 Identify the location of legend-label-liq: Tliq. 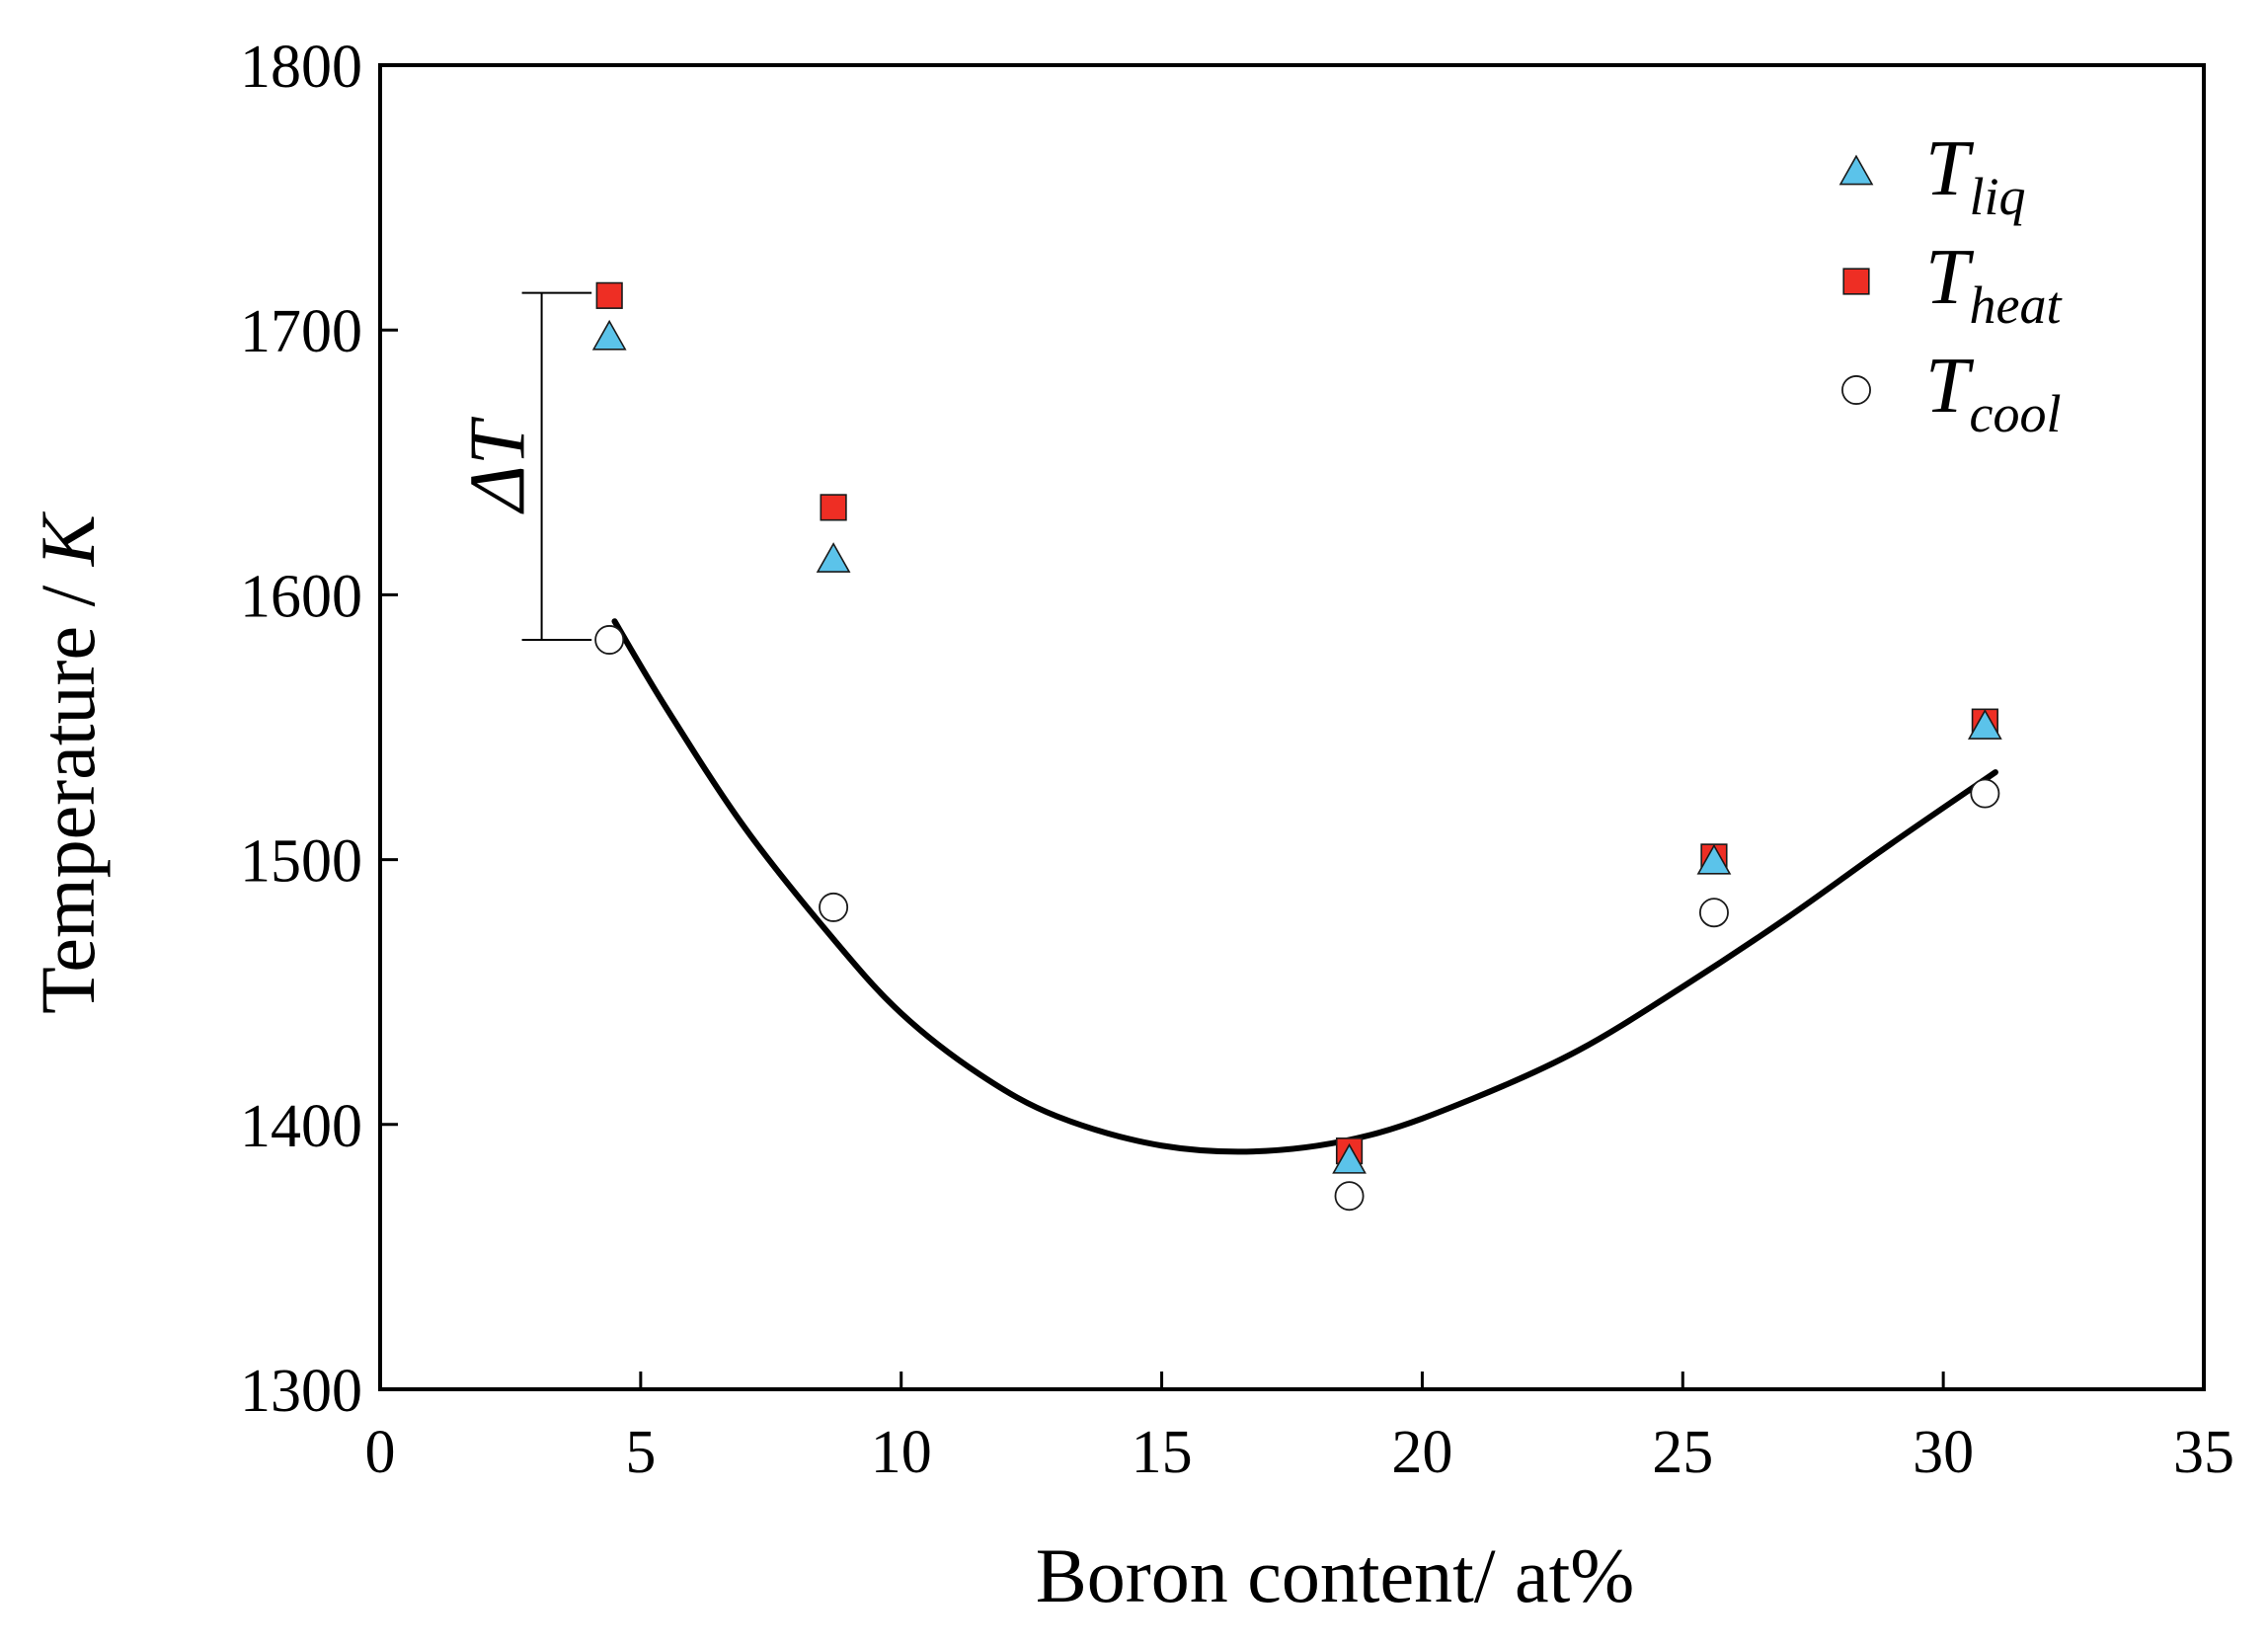
(1975, 175).